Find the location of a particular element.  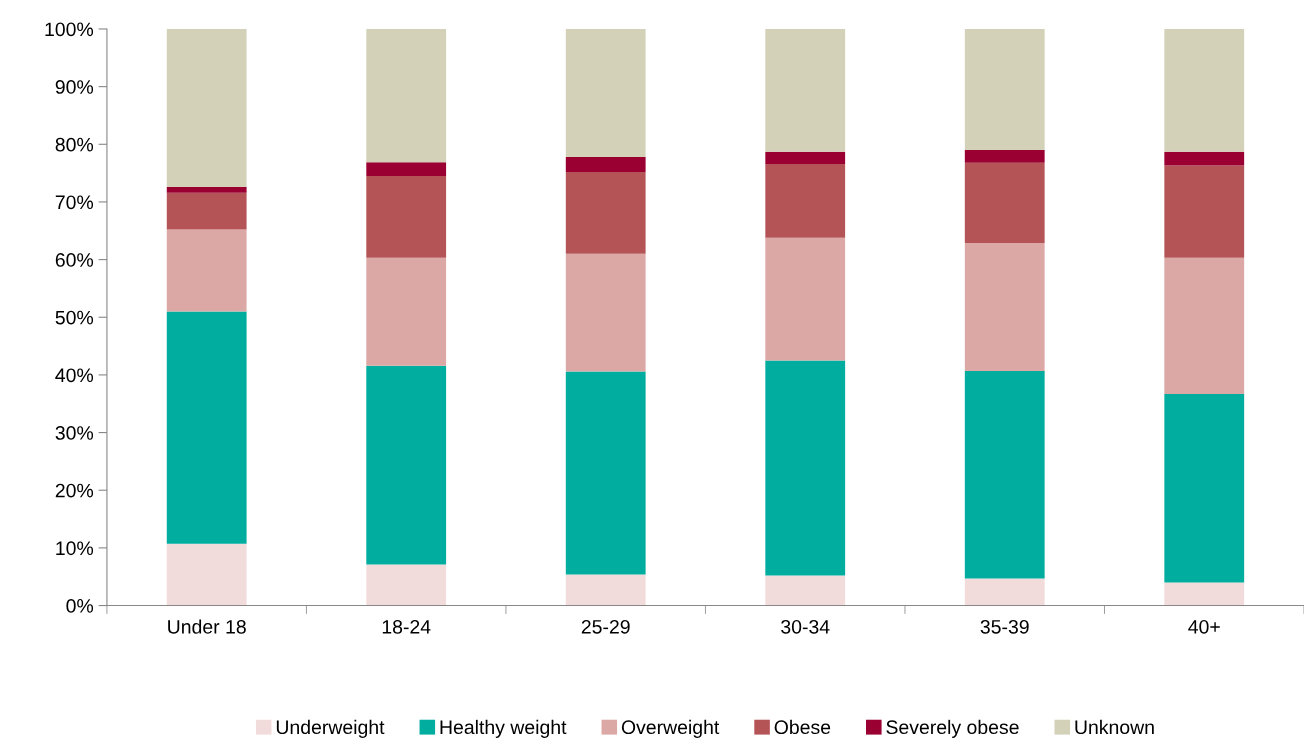

legend-label: Overweight is located at coordinates (670, 728).